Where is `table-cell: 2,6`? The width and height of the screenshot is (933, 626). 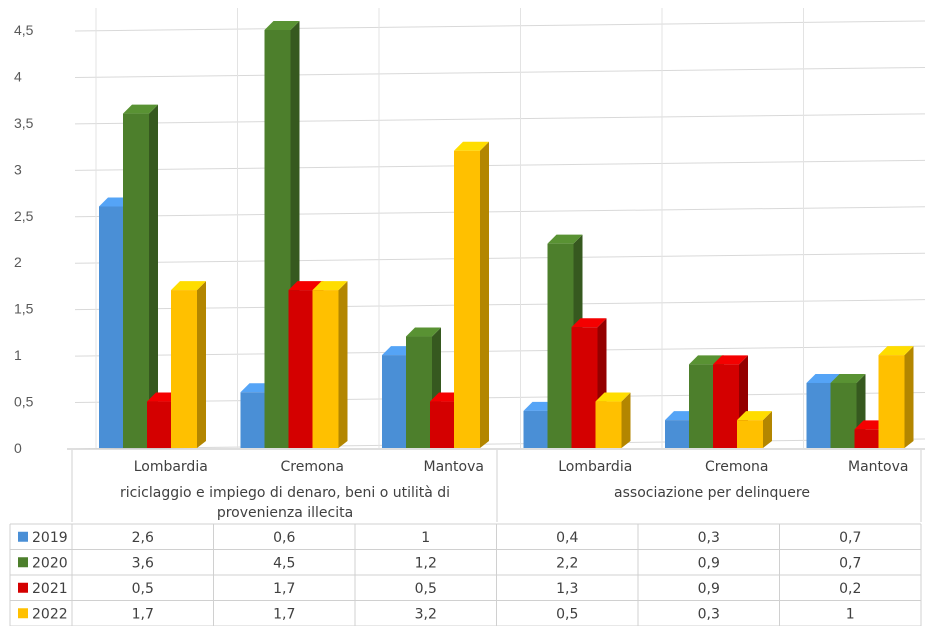 table-cell: 2,6 is located at coordinates (143, 538).